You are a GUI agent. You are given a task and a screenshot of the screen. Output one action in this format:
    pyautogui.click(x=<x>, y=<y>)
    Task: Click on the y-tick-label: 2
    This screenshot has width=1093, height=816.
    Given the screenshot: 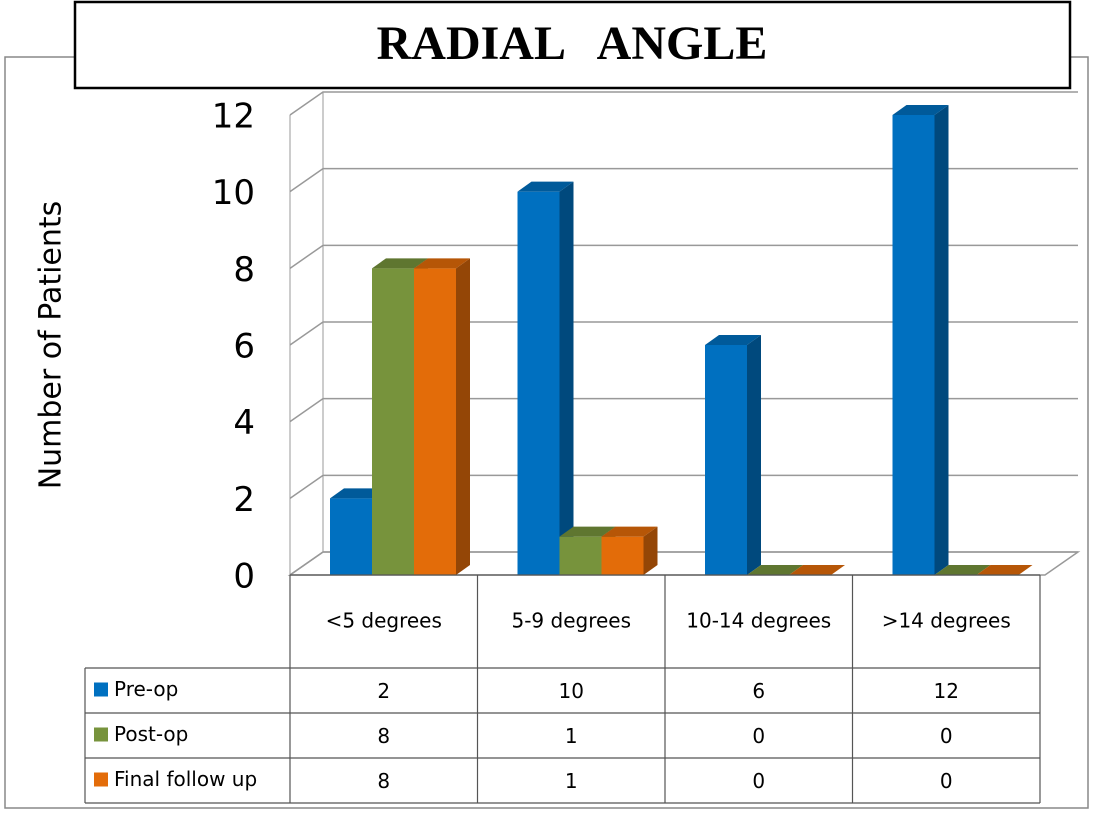 What is the action you would take?
    pyautogui.click(x=244, y=500)
    